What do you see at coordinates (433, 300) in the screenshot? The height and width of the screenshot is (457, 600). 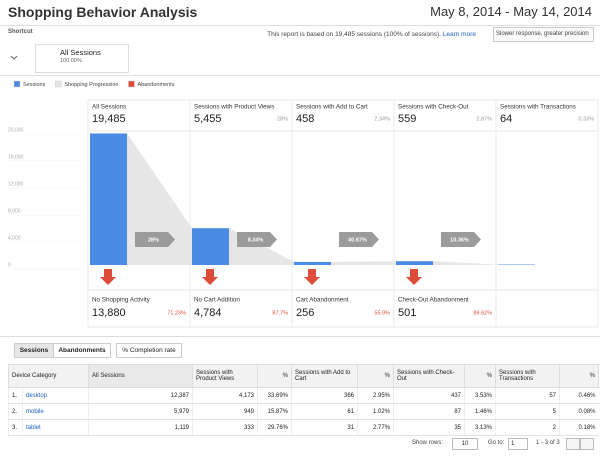 I see `abandonment-name: Check-Out Abandonment` at bounding box center [433, 300].